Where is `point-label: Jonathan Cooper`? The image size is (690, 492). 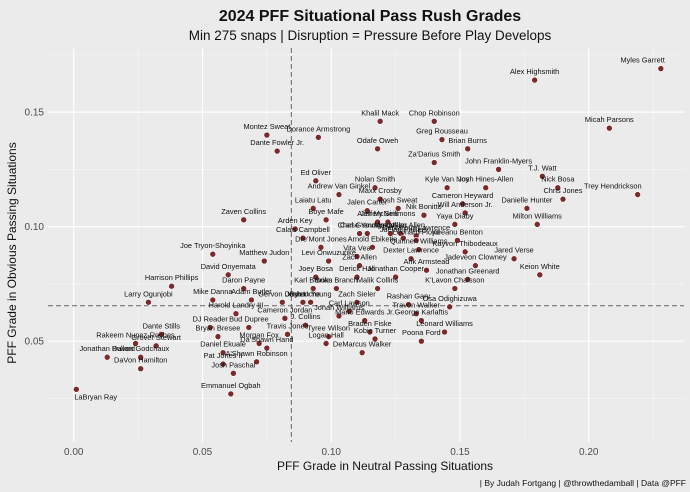 point-label: Jonathan Cooper is located at coordinates (395, 268).